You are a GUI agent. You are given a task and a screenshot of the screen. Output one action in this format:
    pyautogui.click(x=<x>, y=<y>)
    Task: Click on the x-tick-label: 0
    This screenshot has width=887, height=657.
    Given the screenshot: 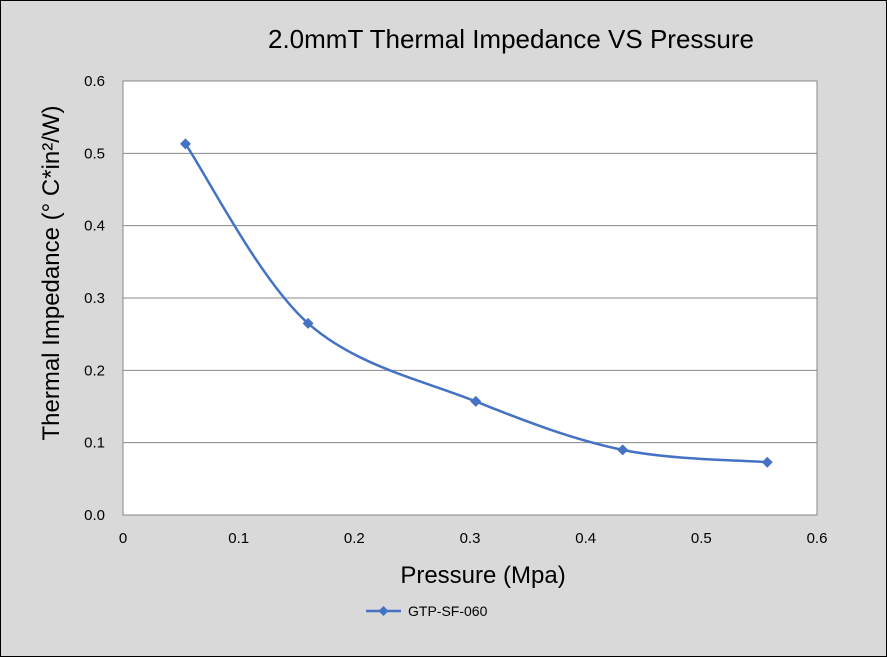 What is the action you would take?
    pyautogui.click(x=123, y=538)
    